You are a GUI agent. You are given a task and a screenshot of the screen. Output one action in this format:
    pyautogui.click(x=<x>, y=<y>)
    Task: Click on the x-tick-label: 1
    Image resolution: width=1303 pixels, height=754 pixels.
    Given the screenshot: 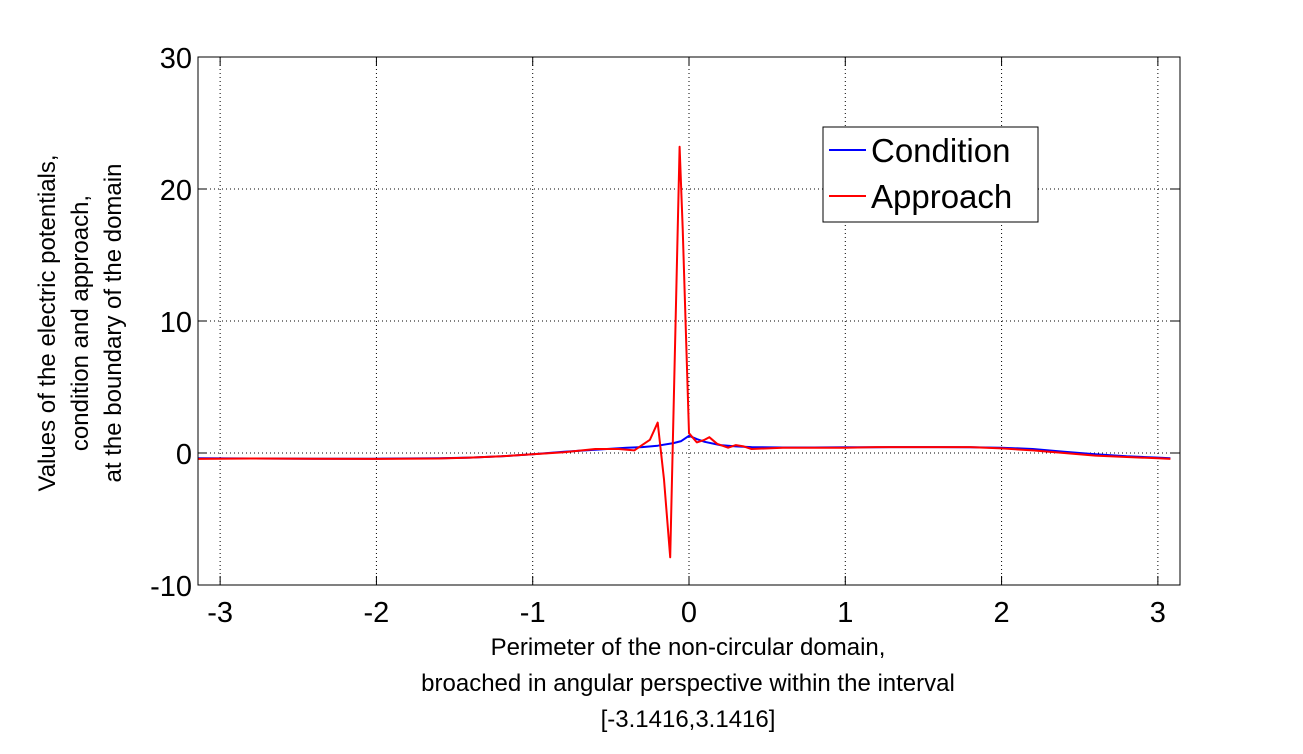 What is the action you would take?
    pyautogui.click(x=845, y=613)
    